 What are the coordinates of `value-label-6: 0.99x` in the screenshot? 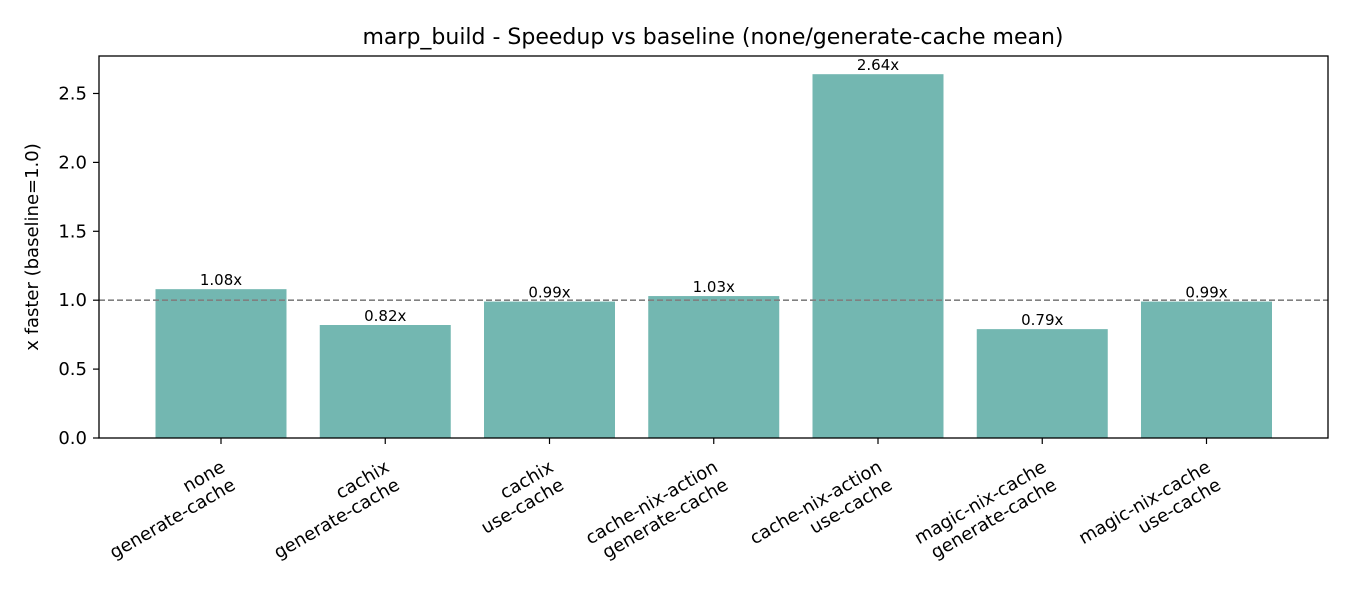 It's located at (1206, 293).